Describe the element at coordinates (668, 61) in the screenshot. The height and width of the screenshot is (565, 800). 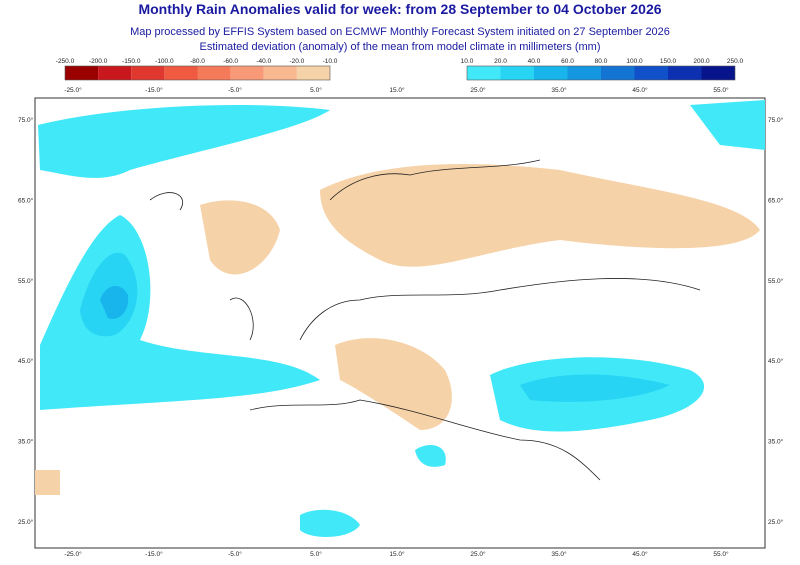
I see `legend-label: 150.0` at that location.